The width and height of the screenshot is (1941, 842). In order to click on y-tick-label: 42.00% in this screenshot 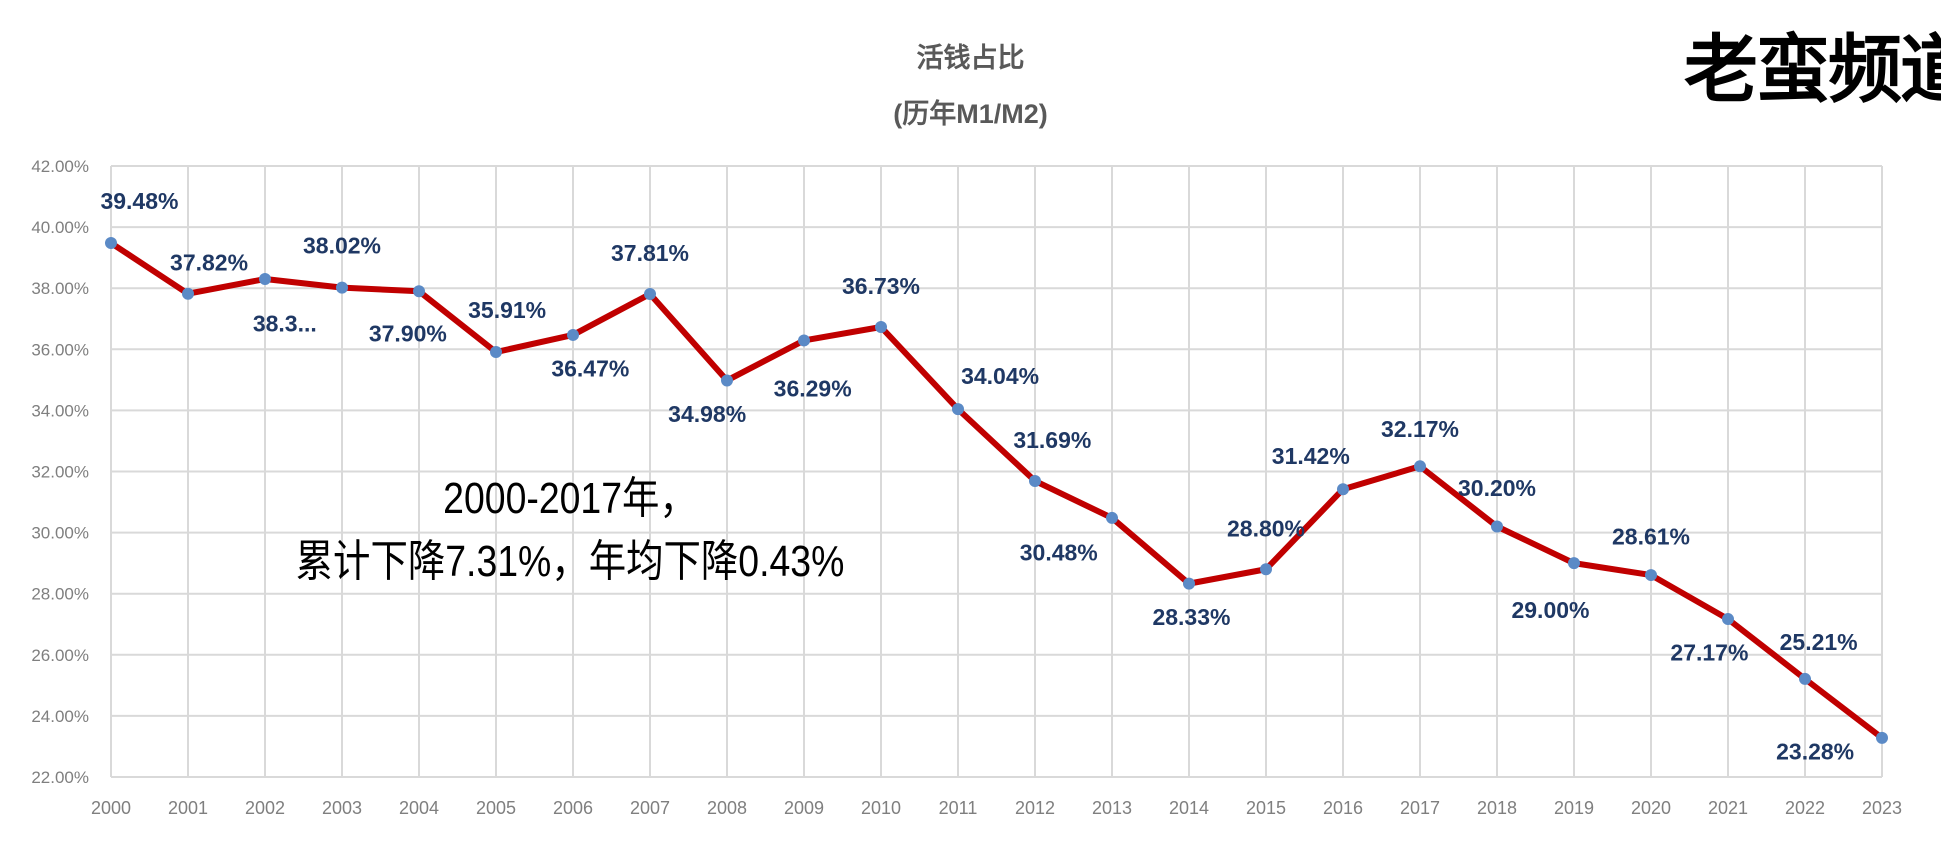, I will do `click(60, 166)`.